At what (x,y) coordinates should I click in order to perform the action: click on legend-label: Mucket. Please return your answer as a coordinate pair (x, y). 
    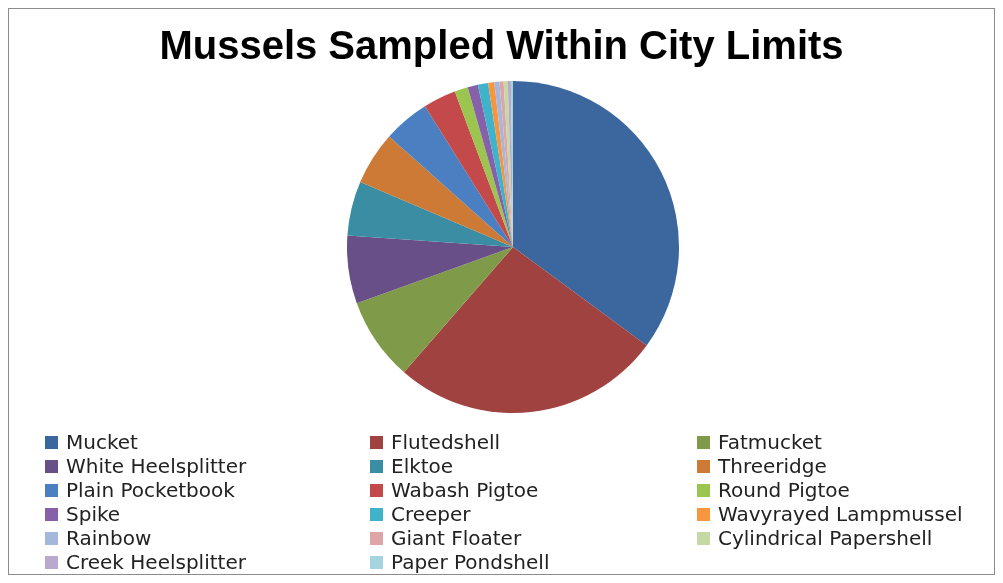
    Looking at the image, I should click on (102, 442).